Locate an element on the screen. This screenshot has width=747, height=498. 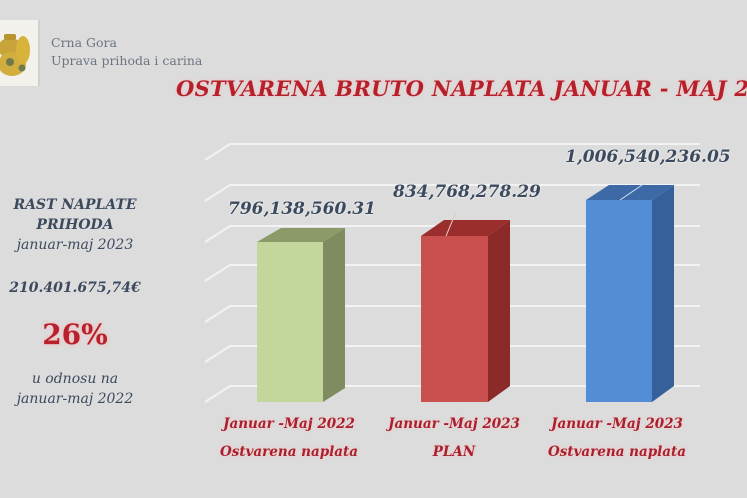
comparison-line1: u odnosu na is located at coordinates (75, 379).